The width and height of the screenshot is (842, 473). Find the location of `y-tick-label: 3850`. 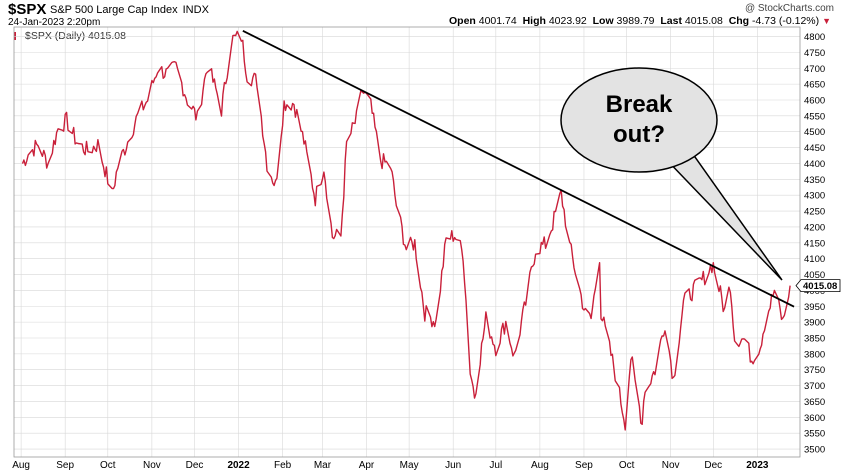

y-tick-label: 3850 is located at coordinates (814, 338).